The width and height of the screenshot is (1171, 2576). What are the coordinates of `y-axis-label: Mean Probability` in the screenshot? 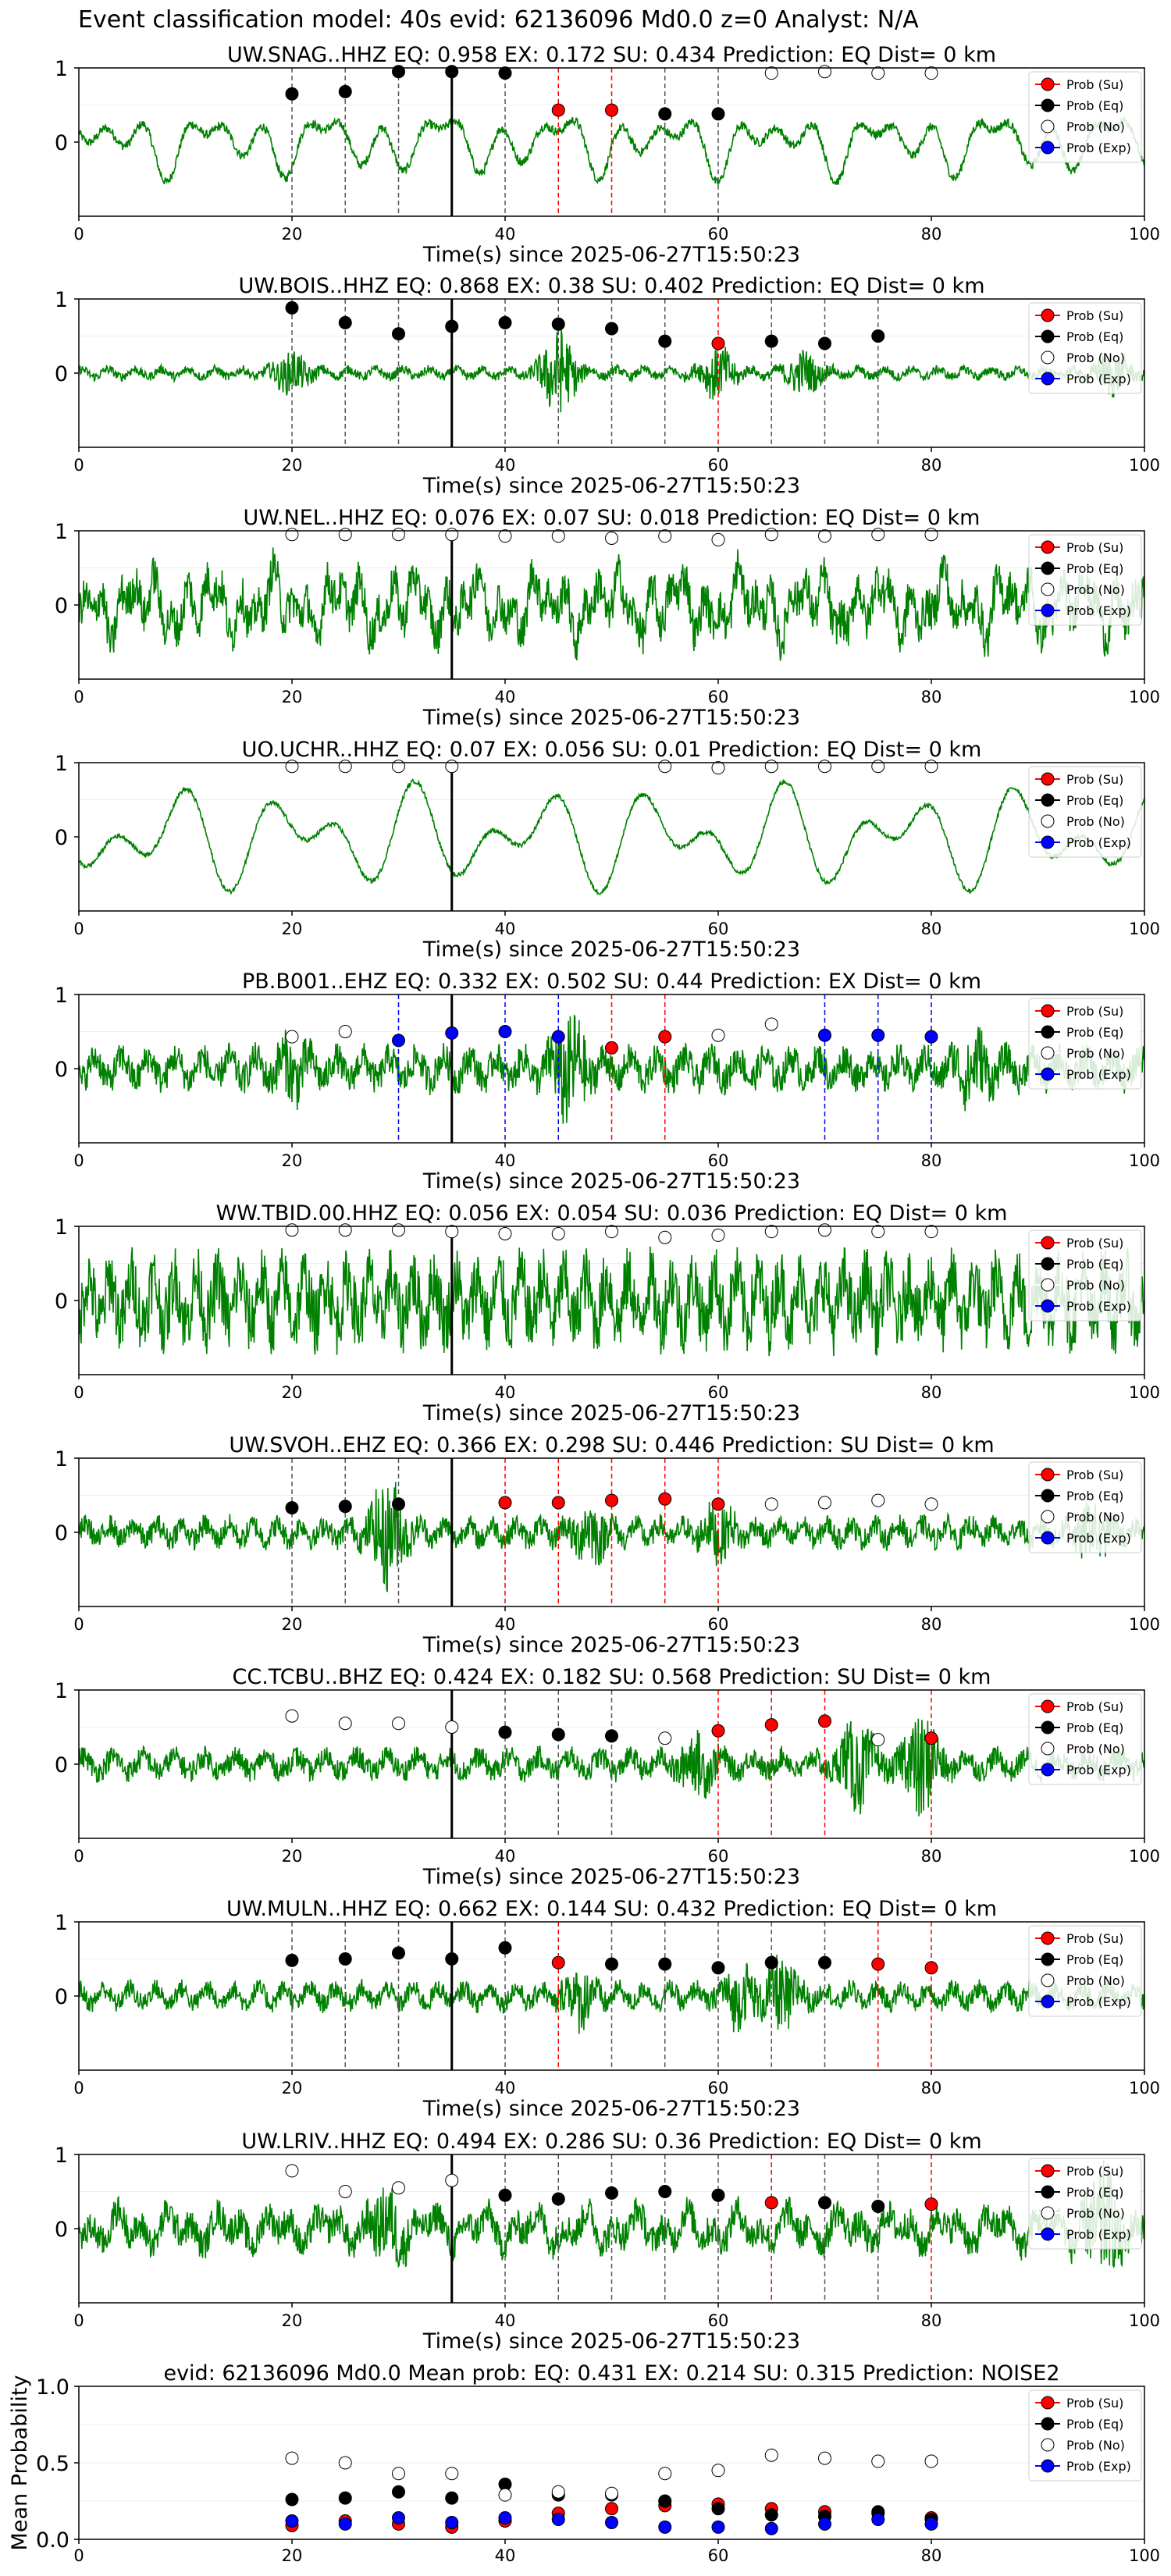 It's located at (20, 2463).